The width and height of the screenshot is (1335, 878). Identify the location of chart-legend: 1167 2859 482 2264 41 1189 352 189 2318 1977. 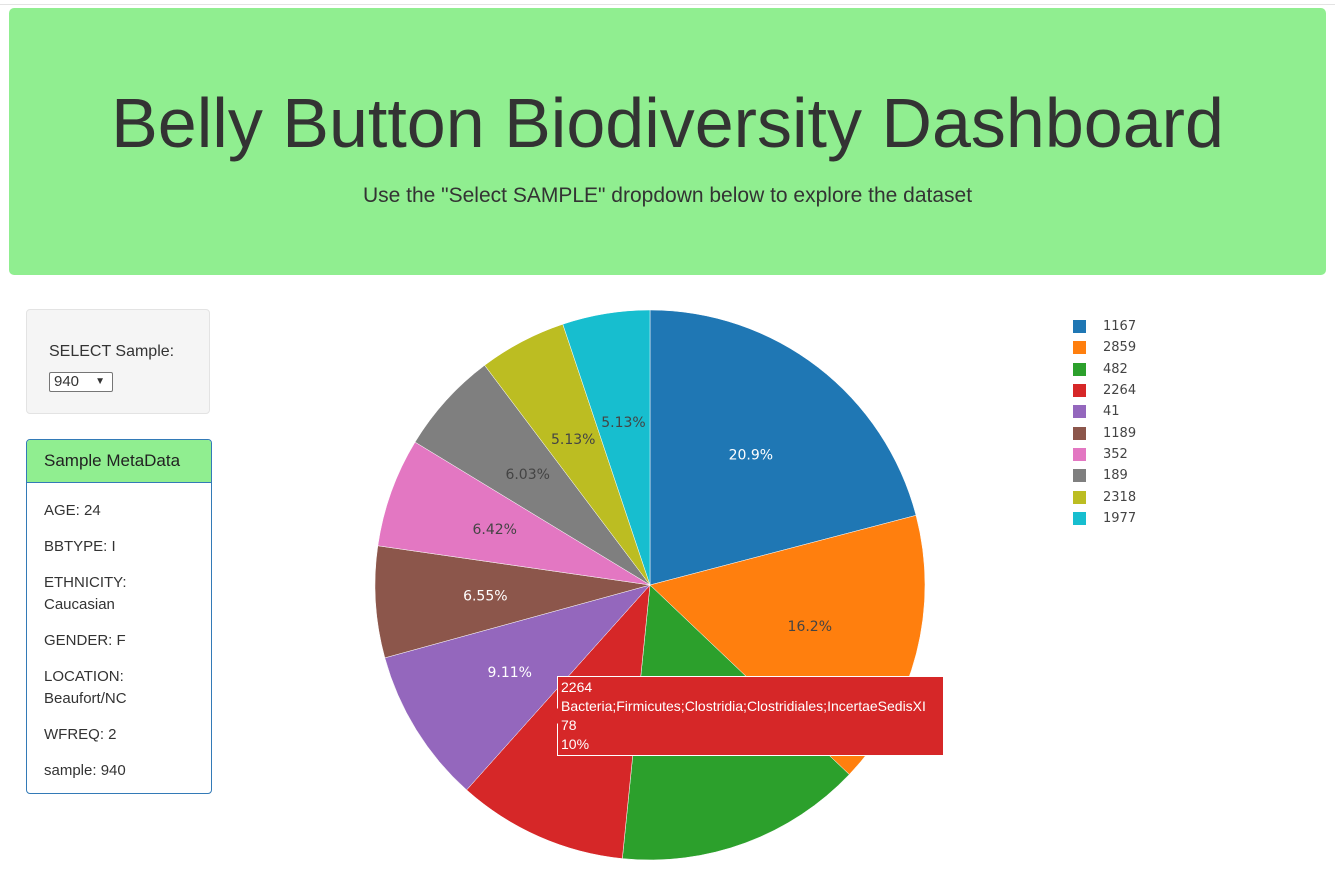
(1104, 422).